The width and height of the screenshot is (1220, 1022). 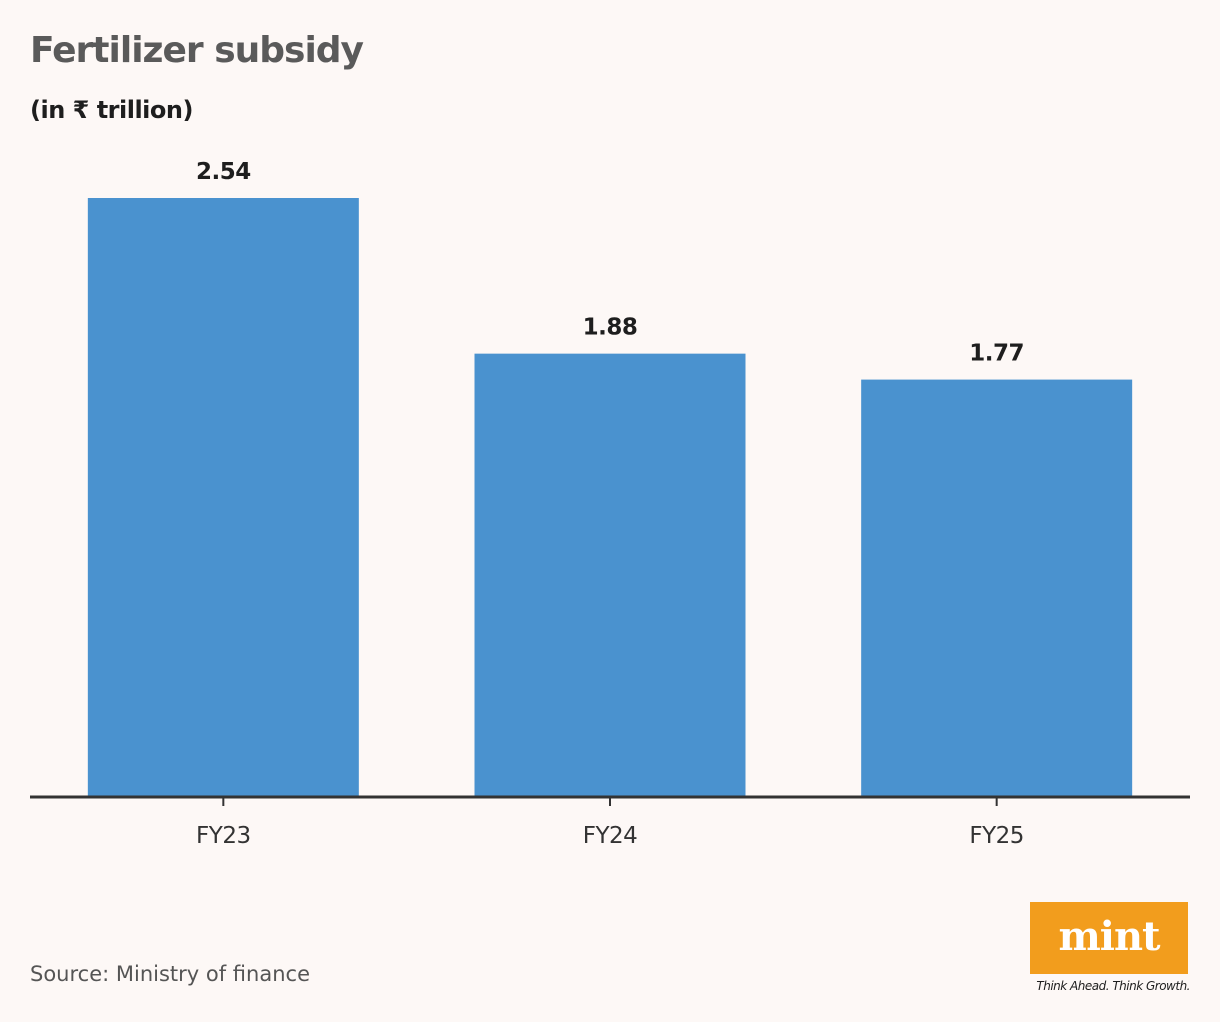 I want to click on source-note: Source: Ministry of finance, so click(x=170, y=974).